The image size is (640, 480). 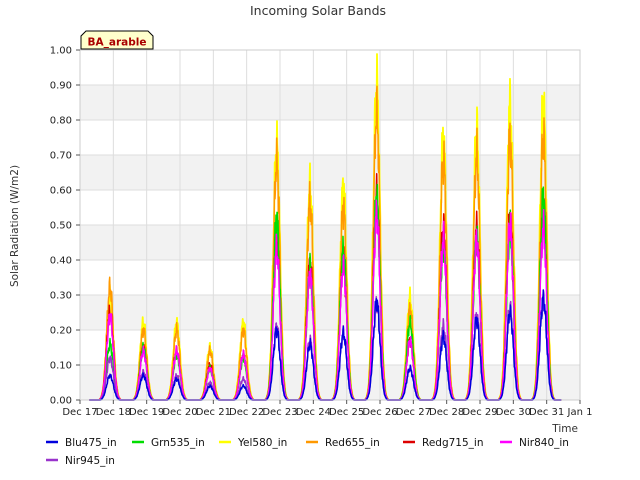 What do you see at coordinates (178, 443) in the screenshot?
I see `legend-label: Grn535_in` at bounding box center [178, 443].